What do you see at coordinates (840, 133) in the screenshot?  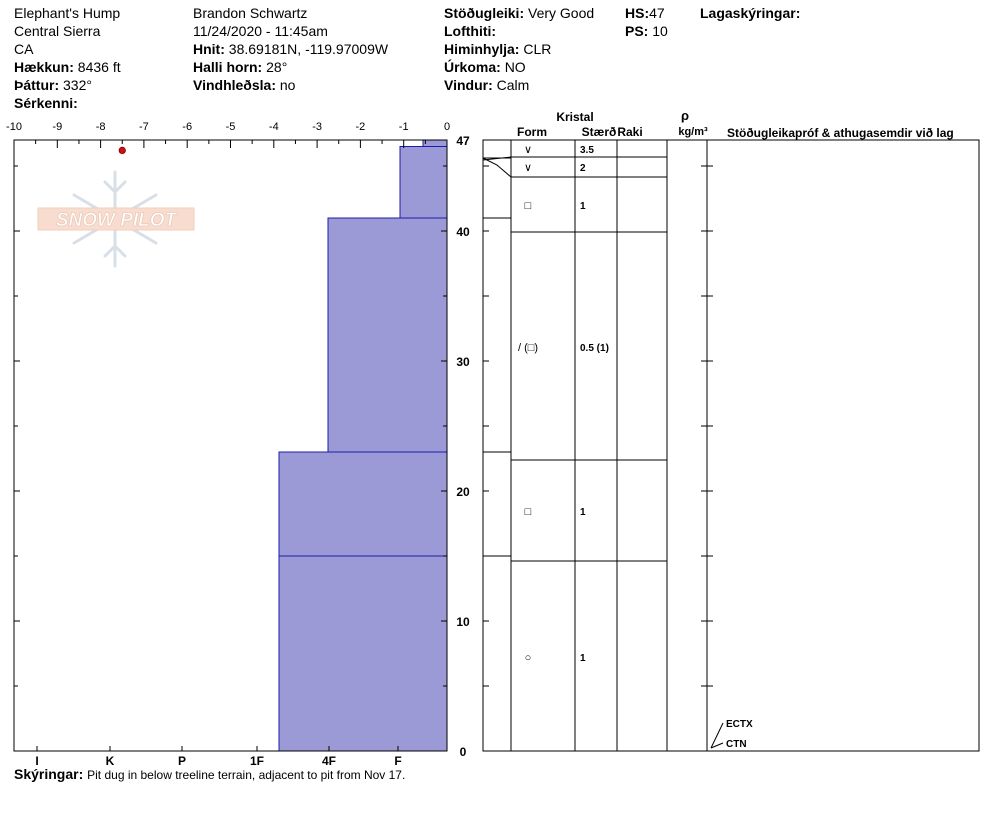 I see `header-stability-tests: Stöðugleikapróf & athugasemdir við lag` at bounding box center [840, 133].